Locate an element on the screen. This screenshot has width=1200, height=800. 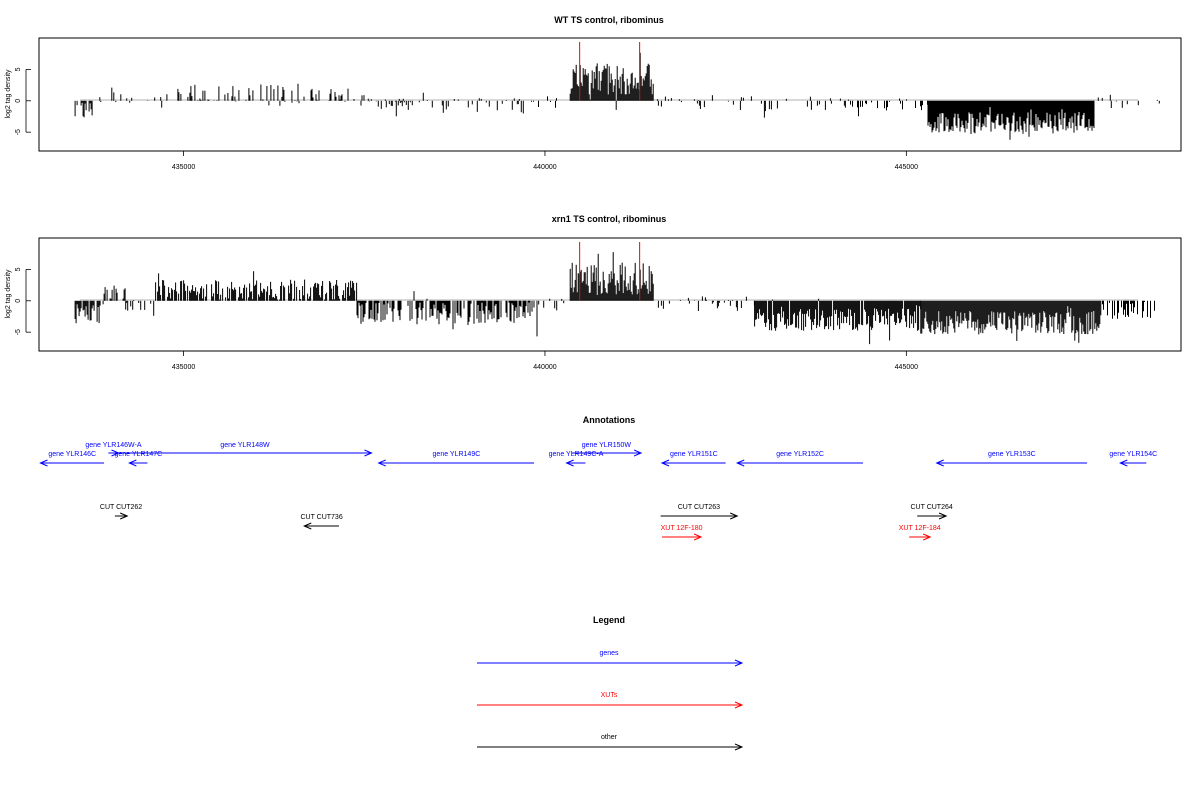
annotation-feature: gene YLR148W is located at coordinates (245, 449).